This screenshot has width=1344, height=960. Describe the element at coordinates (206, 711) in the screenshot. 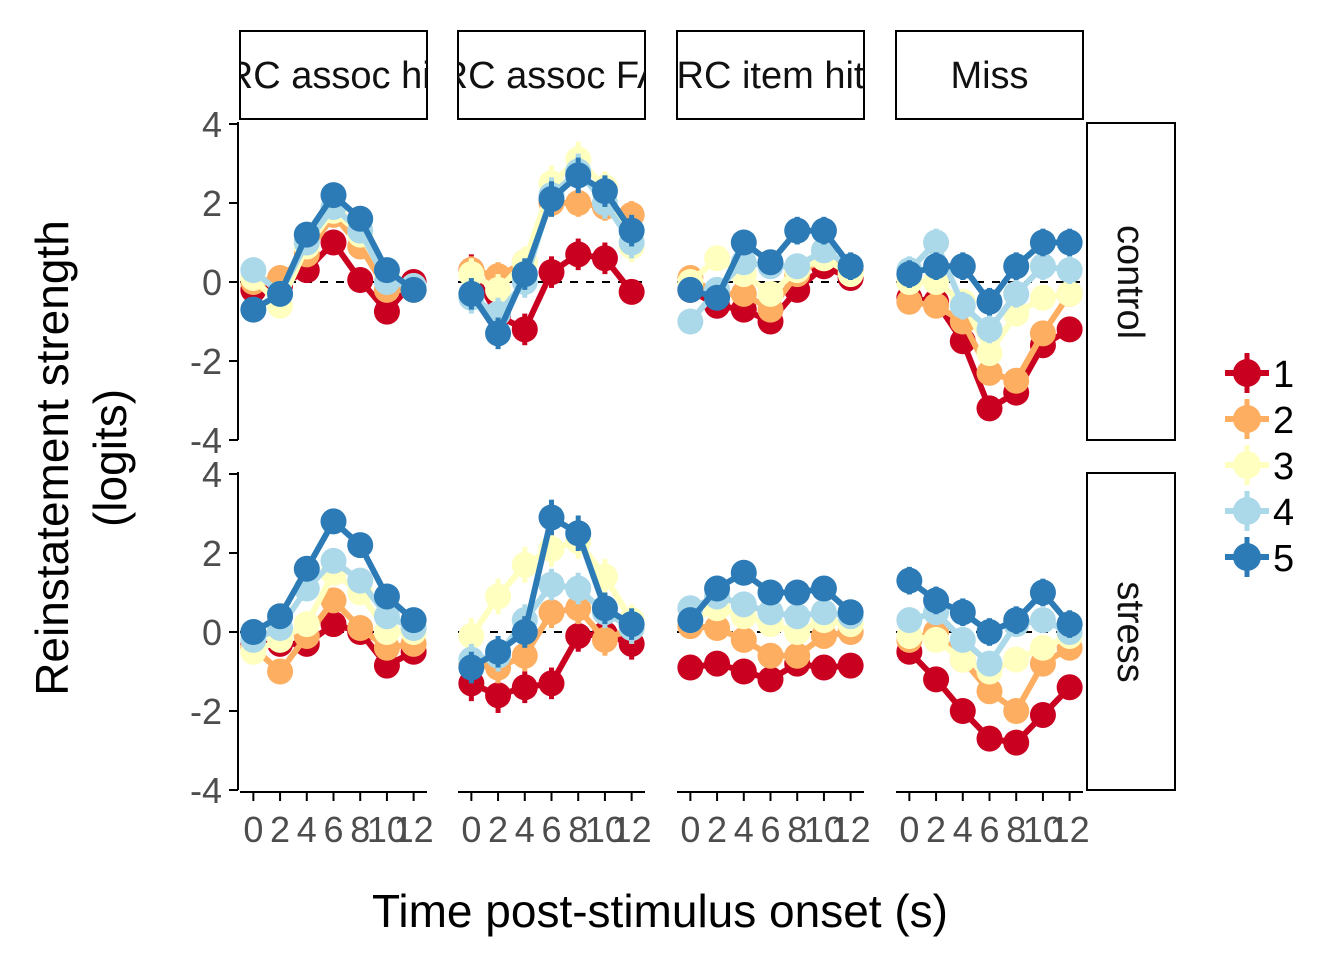

I see `y-tick-label: -2` at that location.